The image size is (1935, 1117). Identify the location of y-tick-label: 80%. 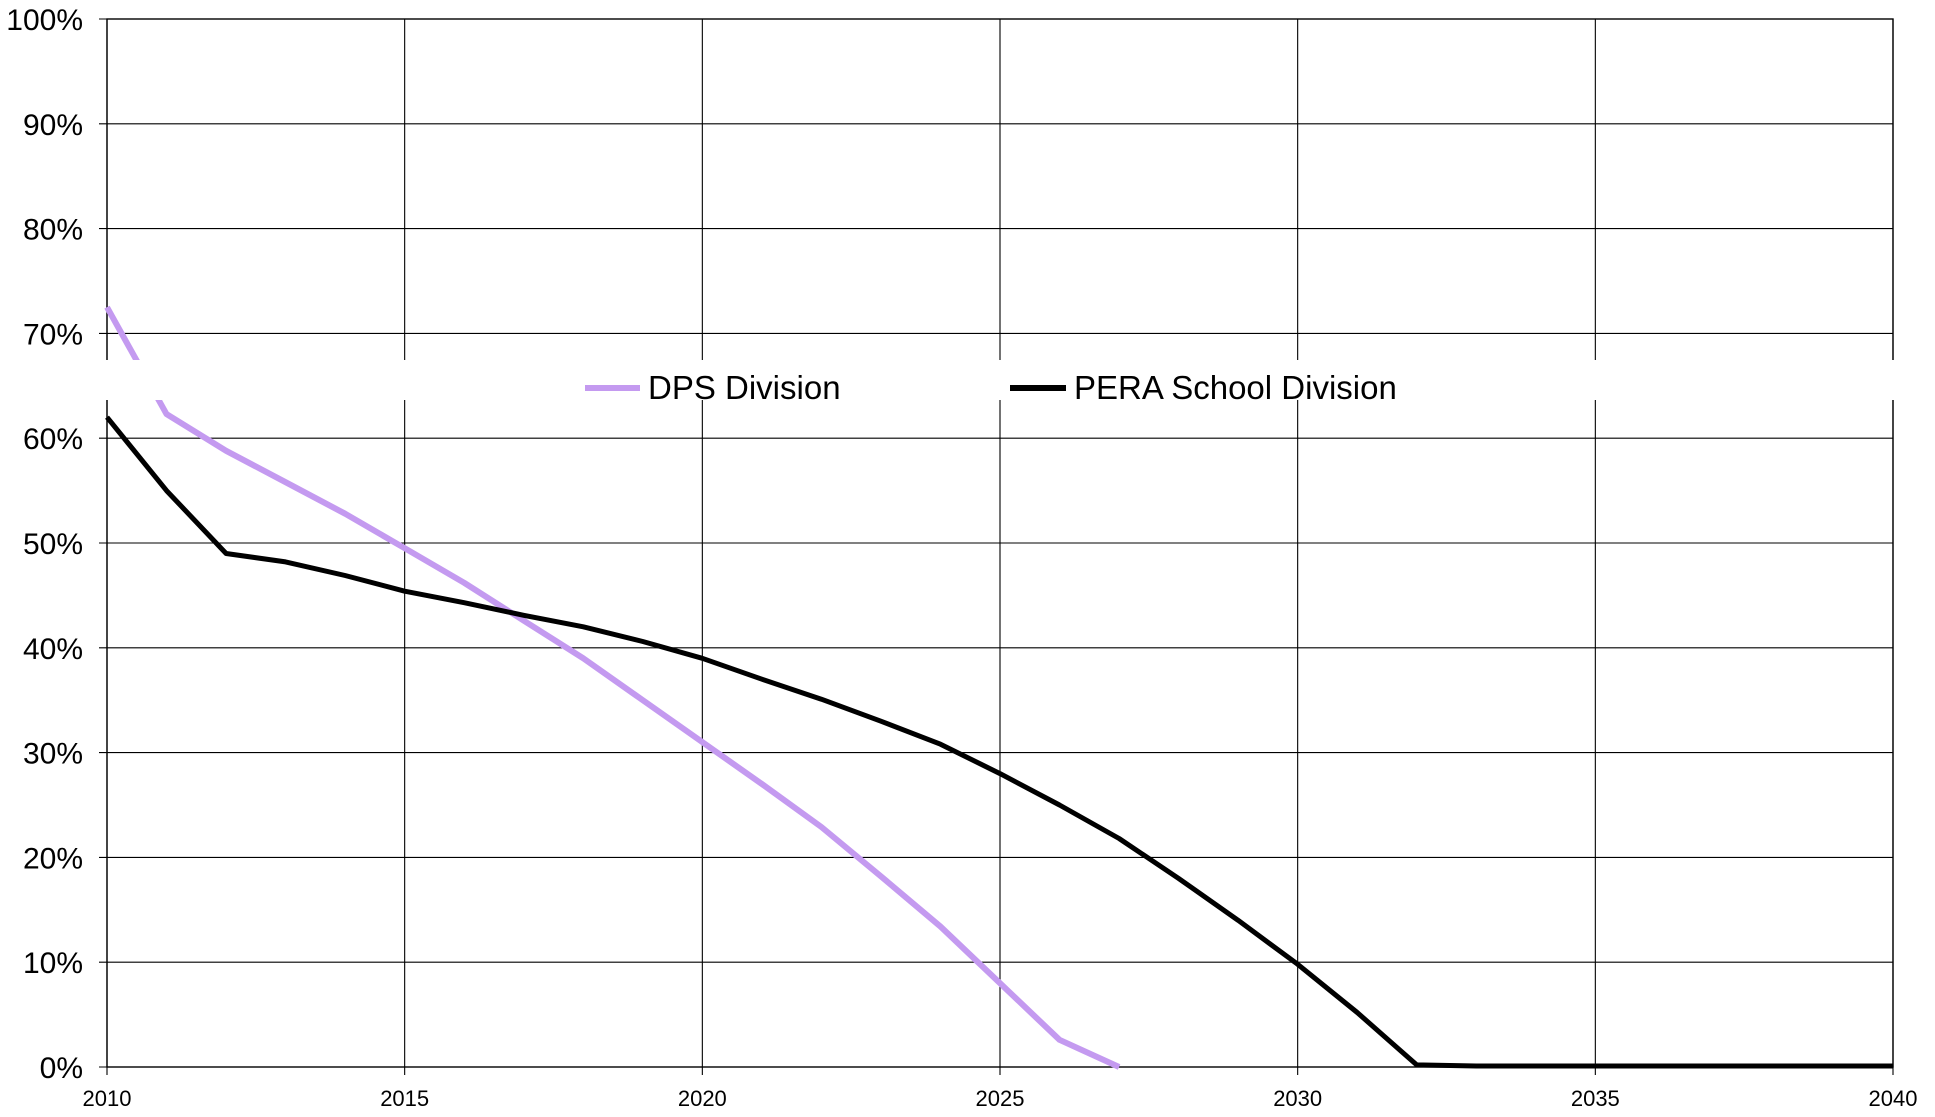
(53, 230).